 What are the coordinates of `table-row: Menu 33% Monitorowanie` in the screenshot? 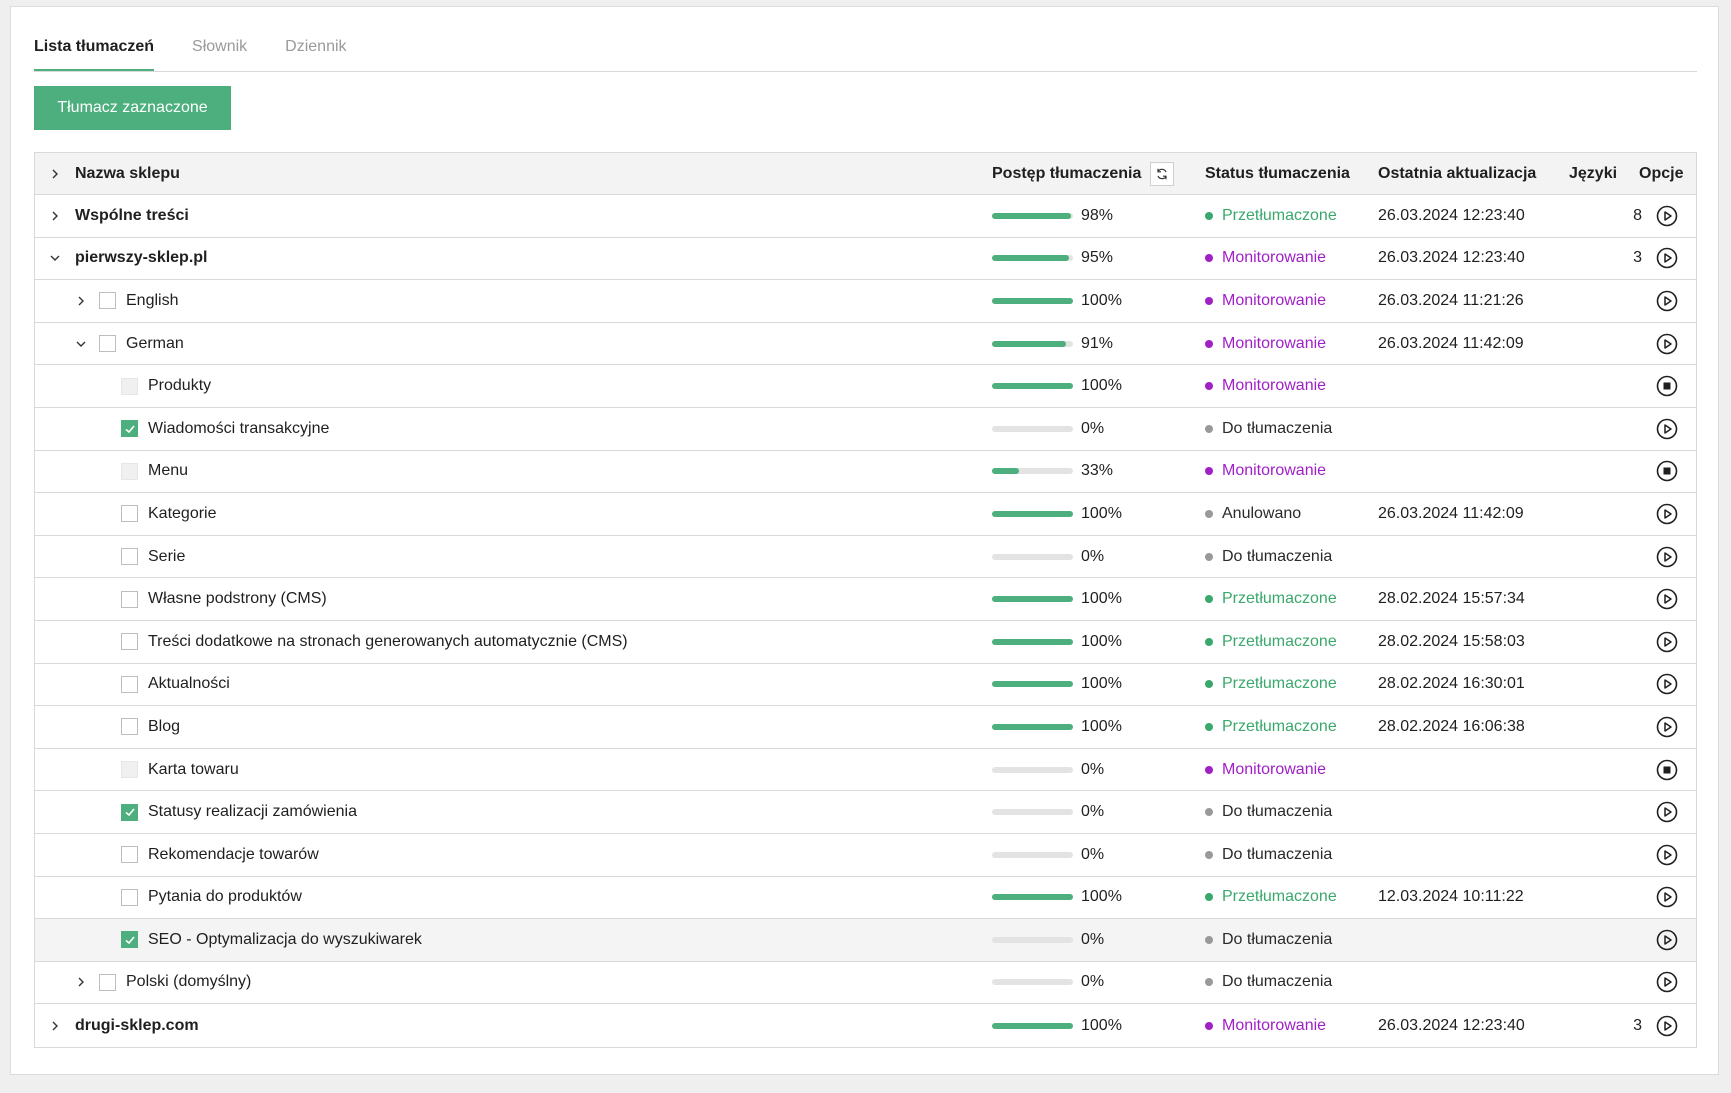 It's located at (865, 472).